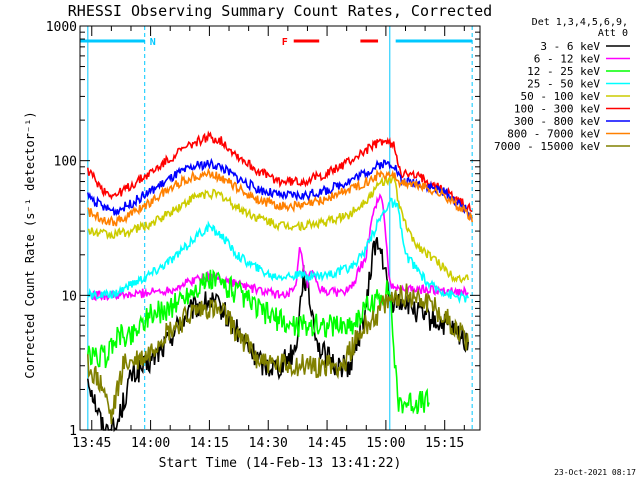 This screenshot has height=480, width=640. I want to click on legend-entry-label: 12 - 25 keV, so click(563, 71).